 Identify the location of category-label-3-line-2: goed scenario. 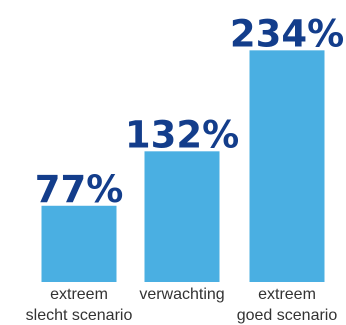
(287, 315).